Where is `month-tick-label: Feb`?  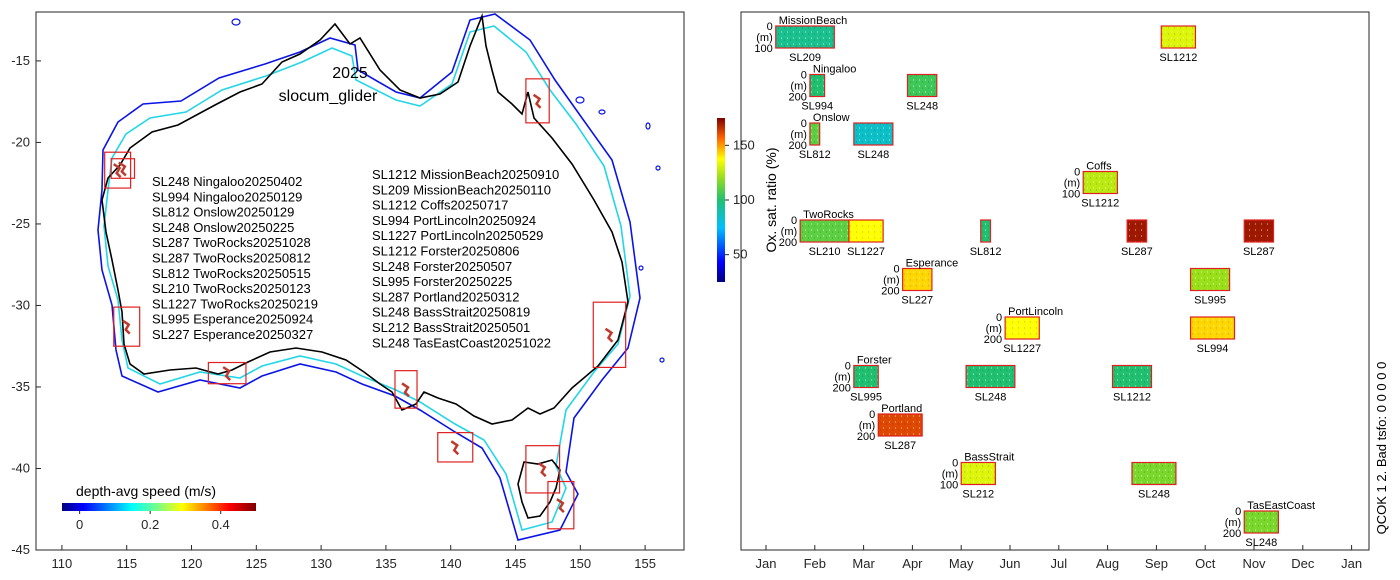
month-tick-label: Feb is located at coordinates (815, 563).